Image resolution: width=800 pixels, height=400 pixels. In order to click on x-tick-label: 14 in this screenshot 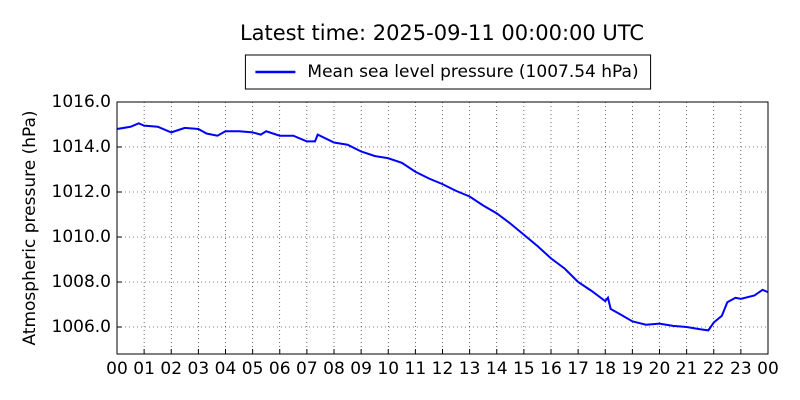, I will do `click(497, 369)`.